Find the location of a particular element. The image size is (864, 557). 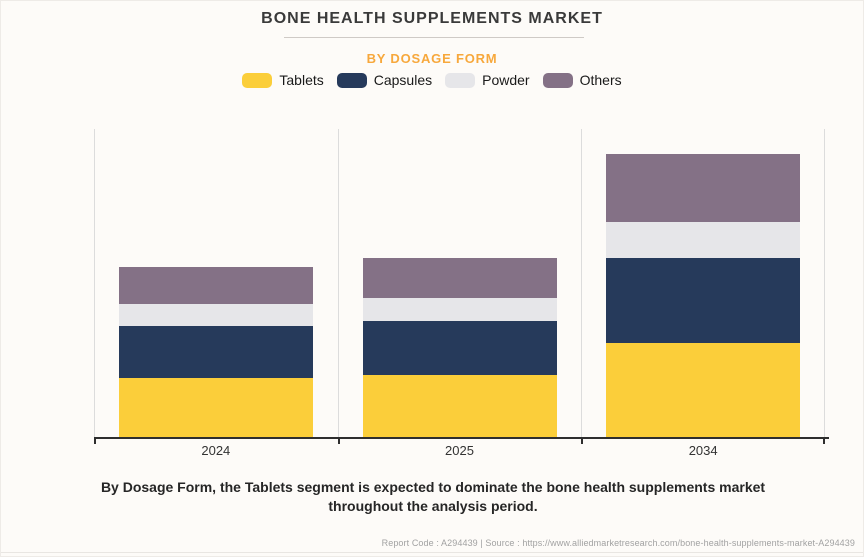

page-title: BONE HEALTH SUPPLEMENTS MARKET is located at coordinates (432, 18).